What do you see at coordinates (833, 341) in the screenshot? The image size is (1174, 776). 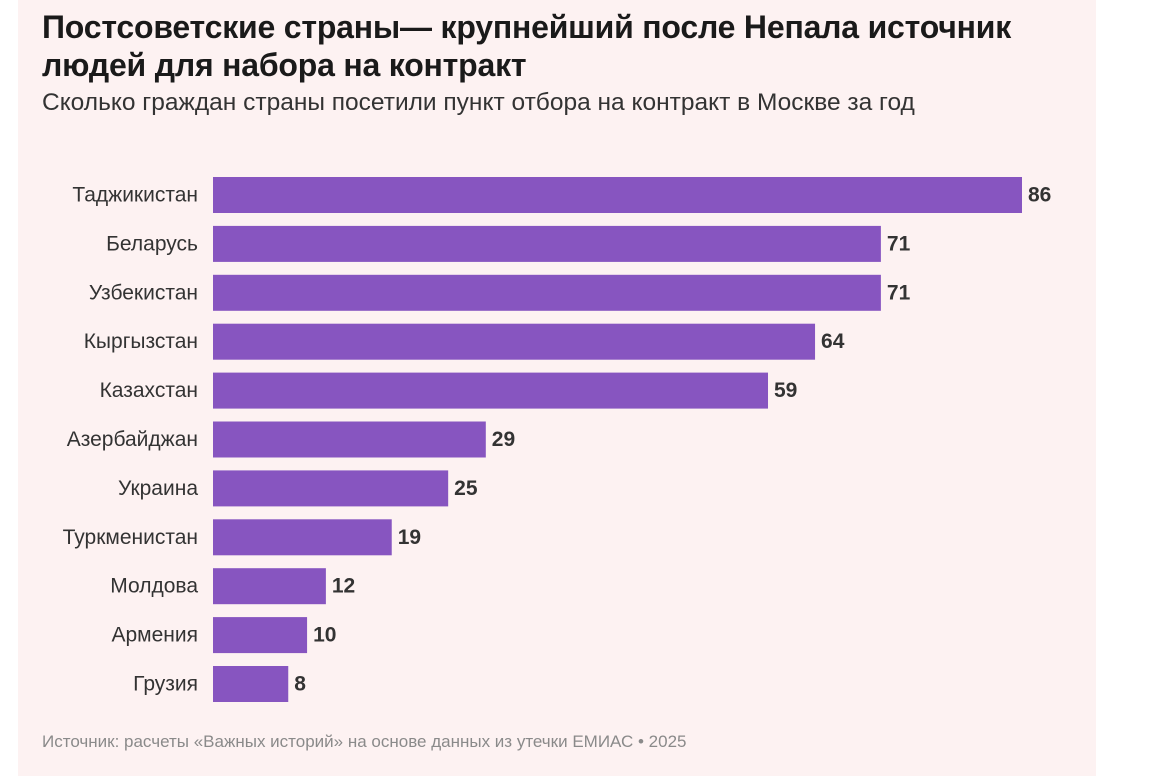 I see `value-label: 64` at bounding box center [833, 341].